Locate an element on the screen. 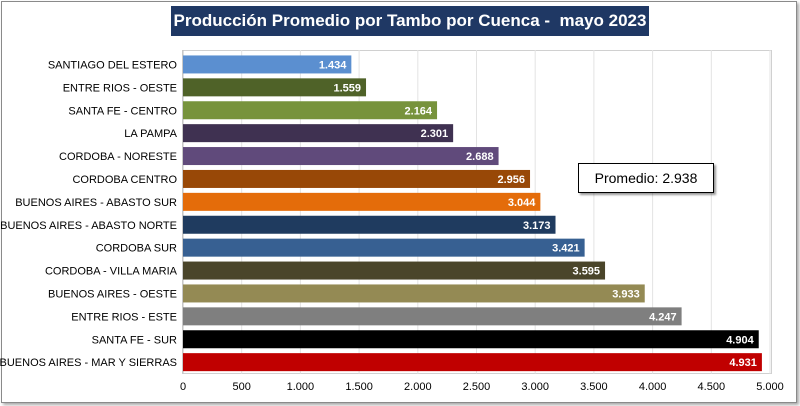  category-label-9: CORDOBA - VILLA MARIA is located at coordinates (111, 272).